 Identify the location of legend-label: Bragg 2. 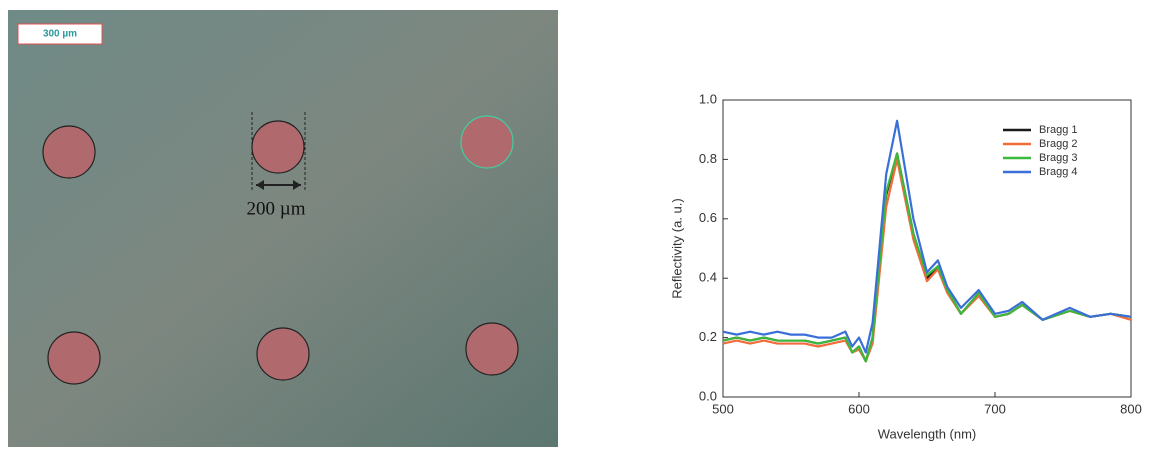
(1058, 144).